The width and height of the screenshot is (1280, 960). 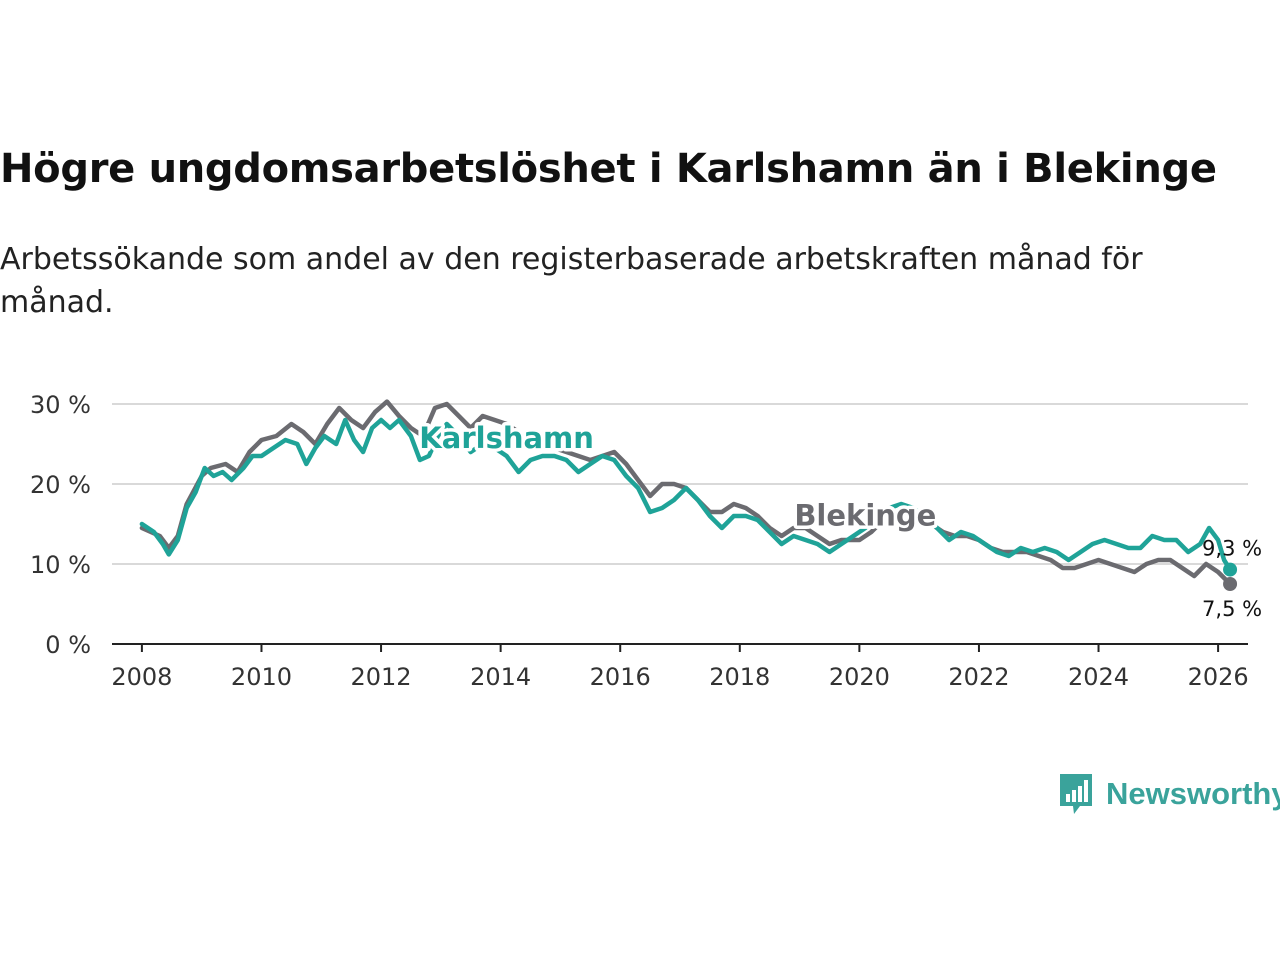 I want to click on end-value-label-blekinge: 7,5 %, so click(x=1232, y=609).